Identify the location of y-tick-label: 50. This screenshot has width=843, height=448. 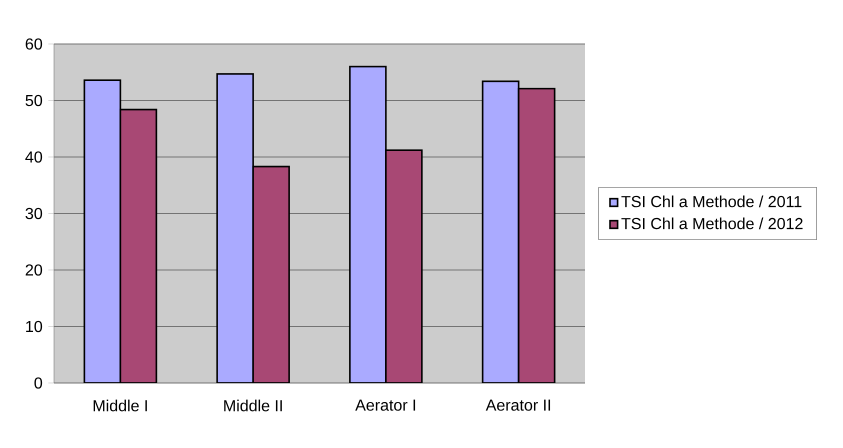
(34, 100).